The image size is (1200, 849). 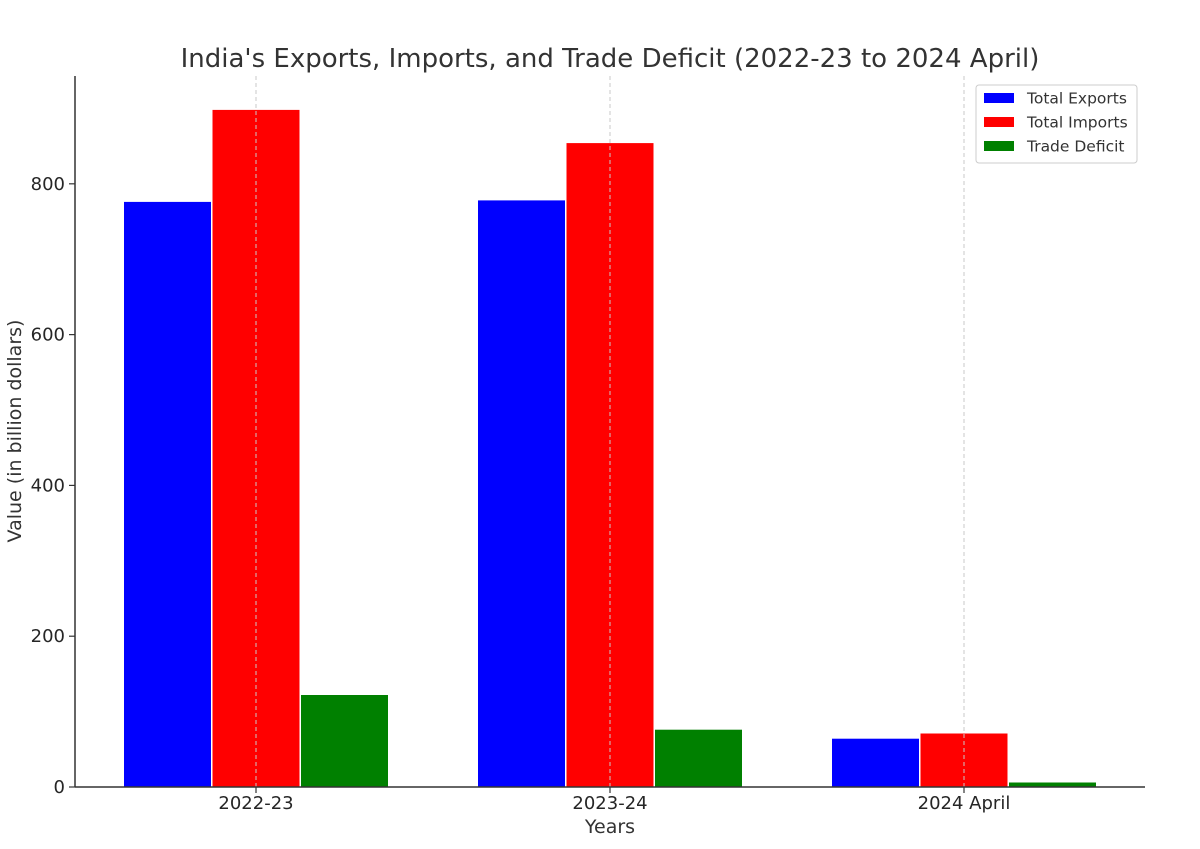 What do you see at coordinates (15, 431) in the screenshot?
I see `y-axis-label: Value (in billion dollars)` at bounding box center [15, 431].